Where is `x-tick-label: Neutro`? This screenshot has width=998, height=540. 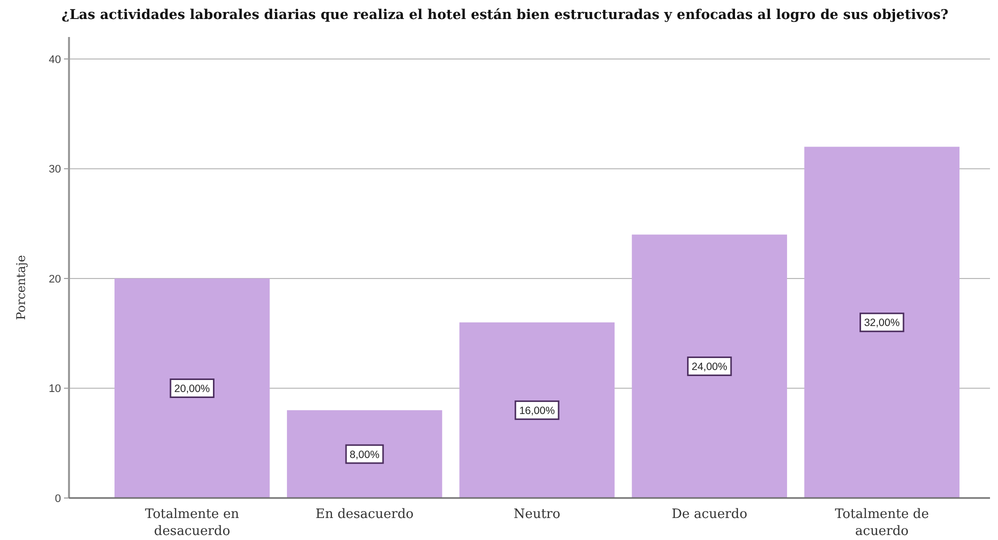 x-tick-label: Neutro is located at coordinates (537, 514).